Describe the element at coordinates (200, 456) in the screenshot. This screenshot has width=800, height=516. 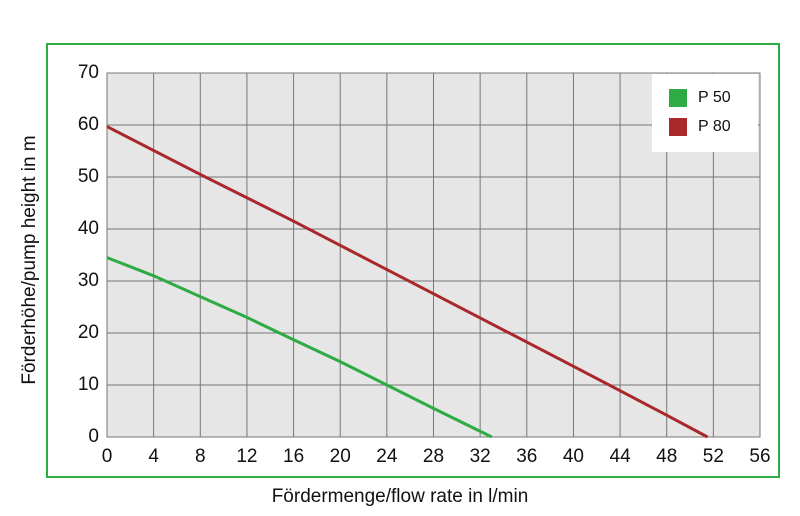
I see `x-tick-label: 8` at that location.